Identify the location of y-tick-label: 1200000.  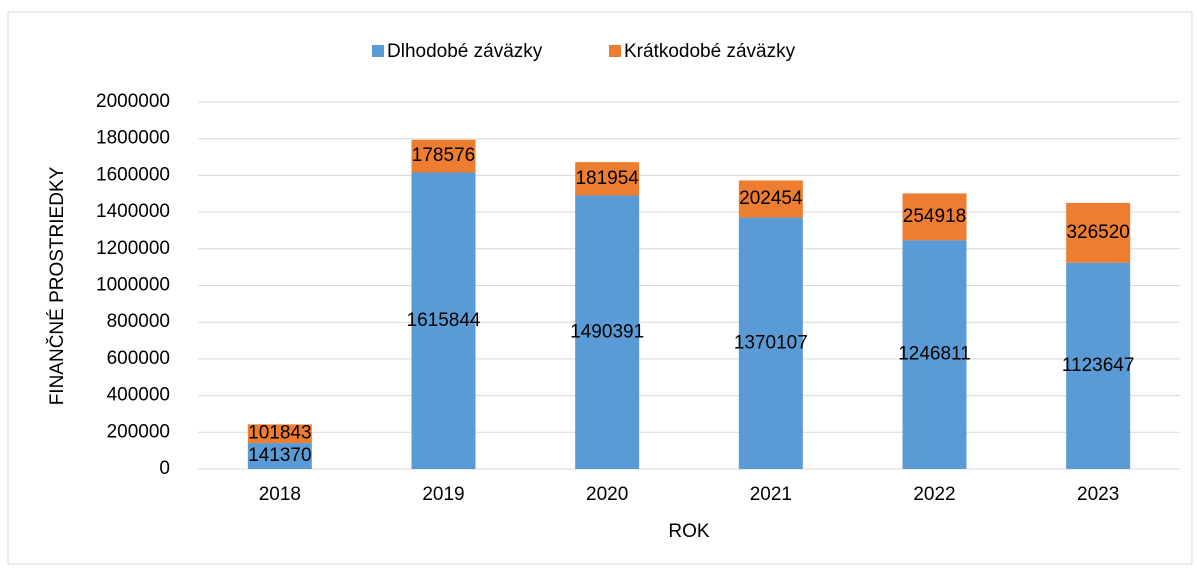
(133, 248).